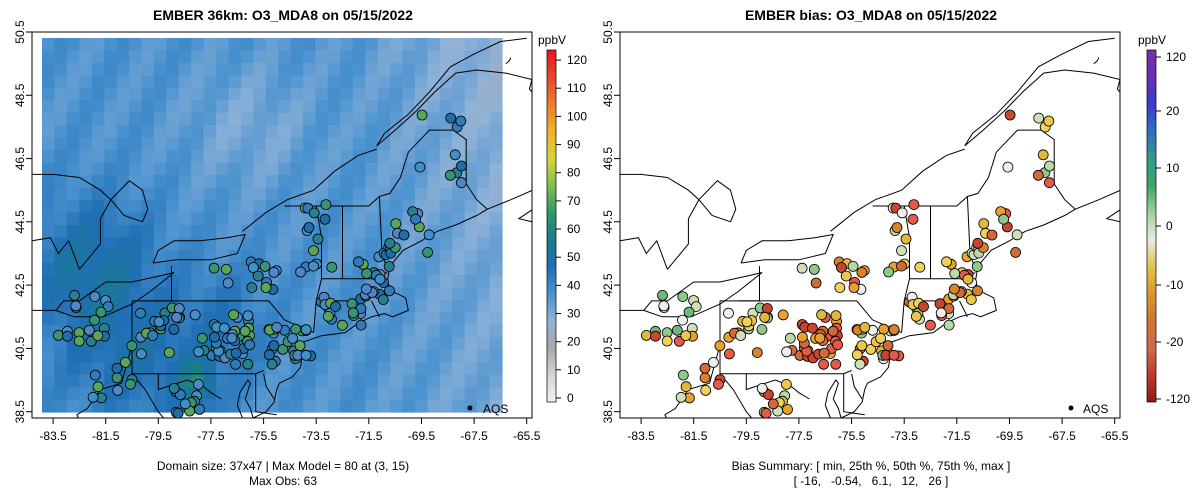 The height and width of the screenshot is (502, 1200). What do you see at coordinates (570, 398) in the screenshot?
I see `colorbar-tick-label: 0` at bounding box center [570, 398].